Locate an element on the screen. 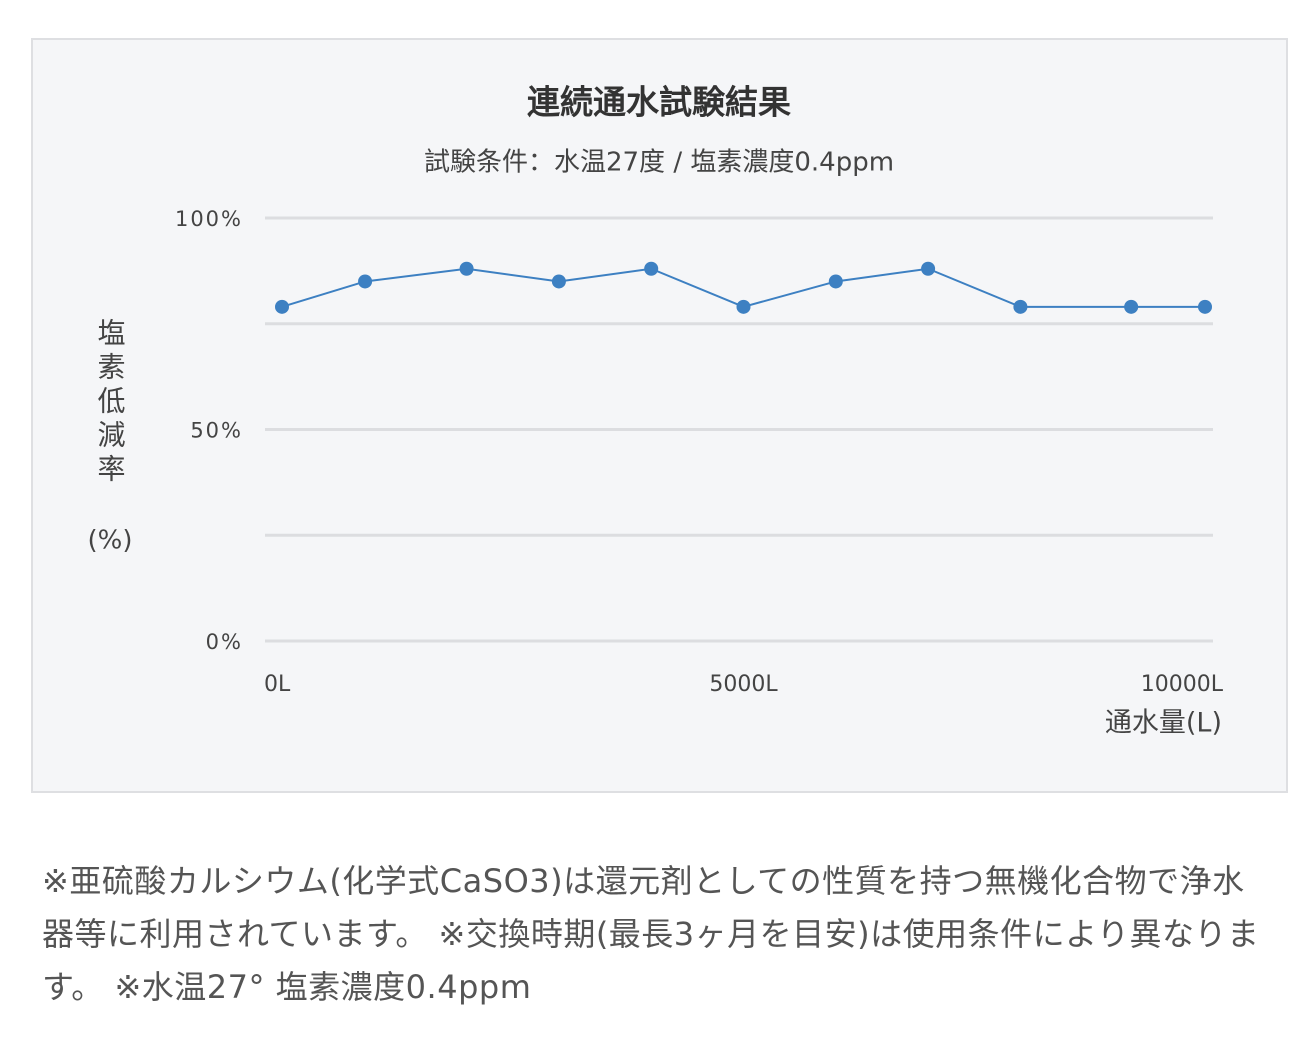 The image size is (1303, 1039). y-axis-label: 塩素低減率 is located at coordinates (110, 403).